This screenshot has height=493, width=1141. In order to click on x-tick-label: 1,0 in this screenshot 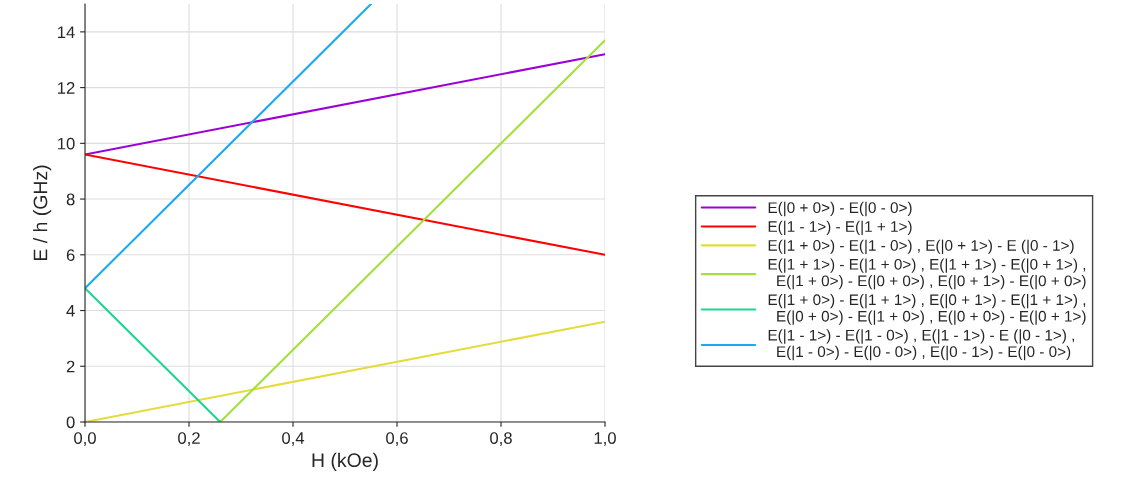, I will do `click(605, 439)`.